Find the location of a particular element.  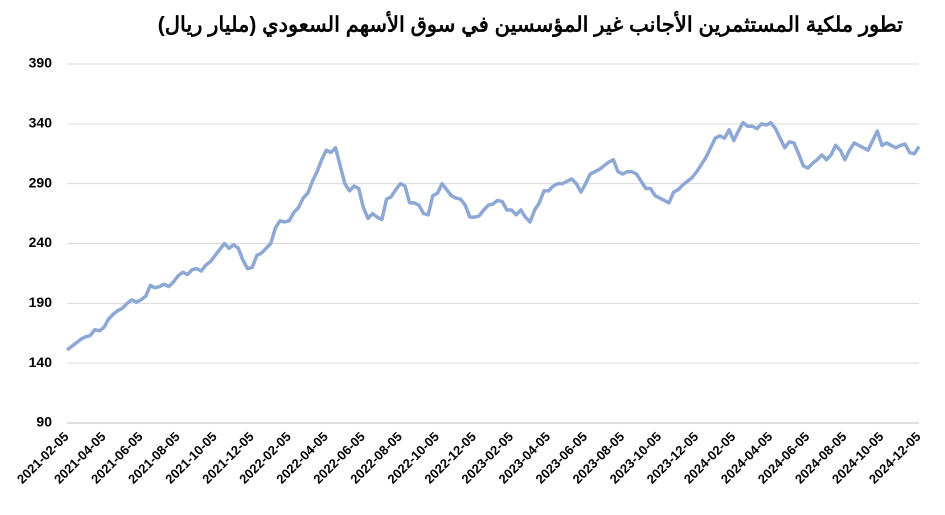

y-tick-label: 290 is located at coordinates (41, 182).